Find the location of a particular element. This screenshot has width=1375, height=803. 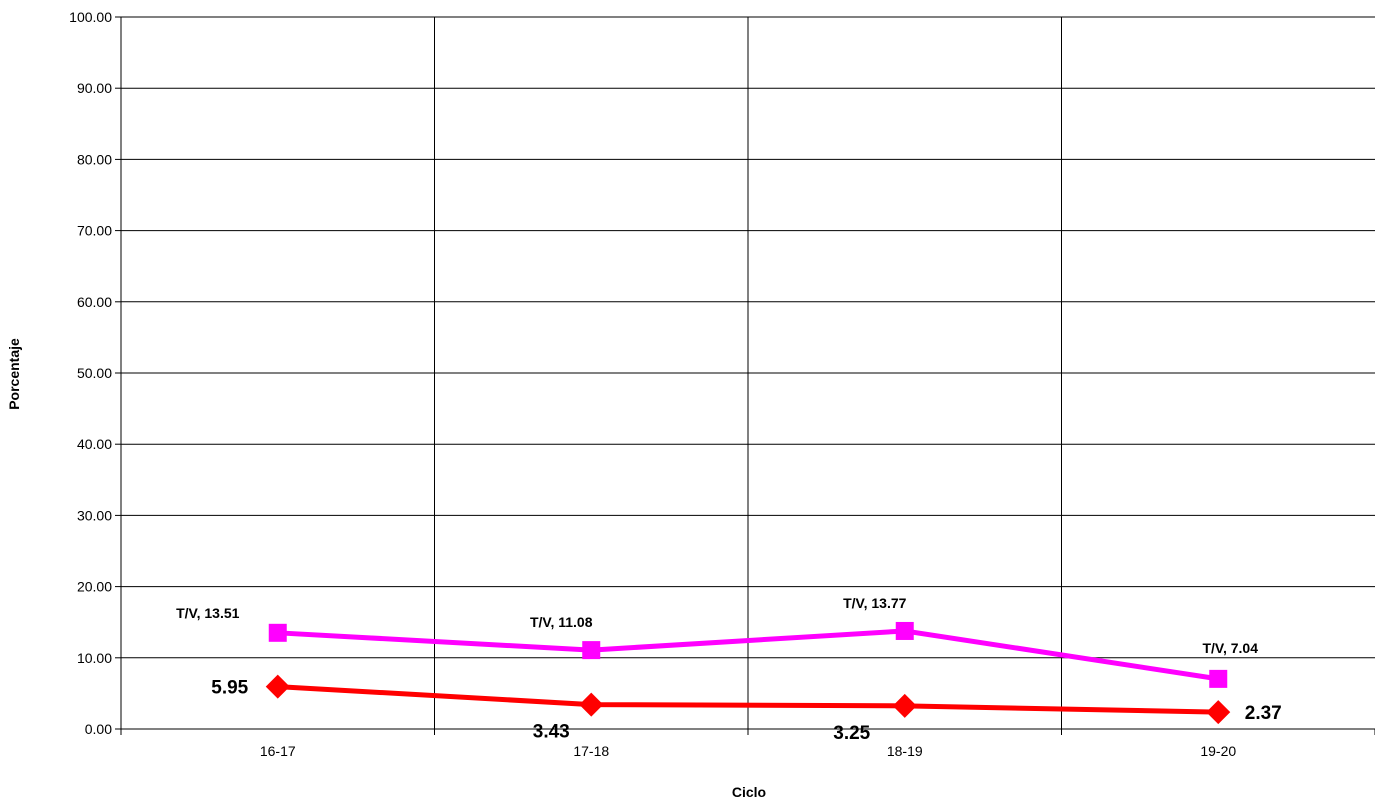

data-label: T/V, 13.51 is located at coordinates (208, 613).